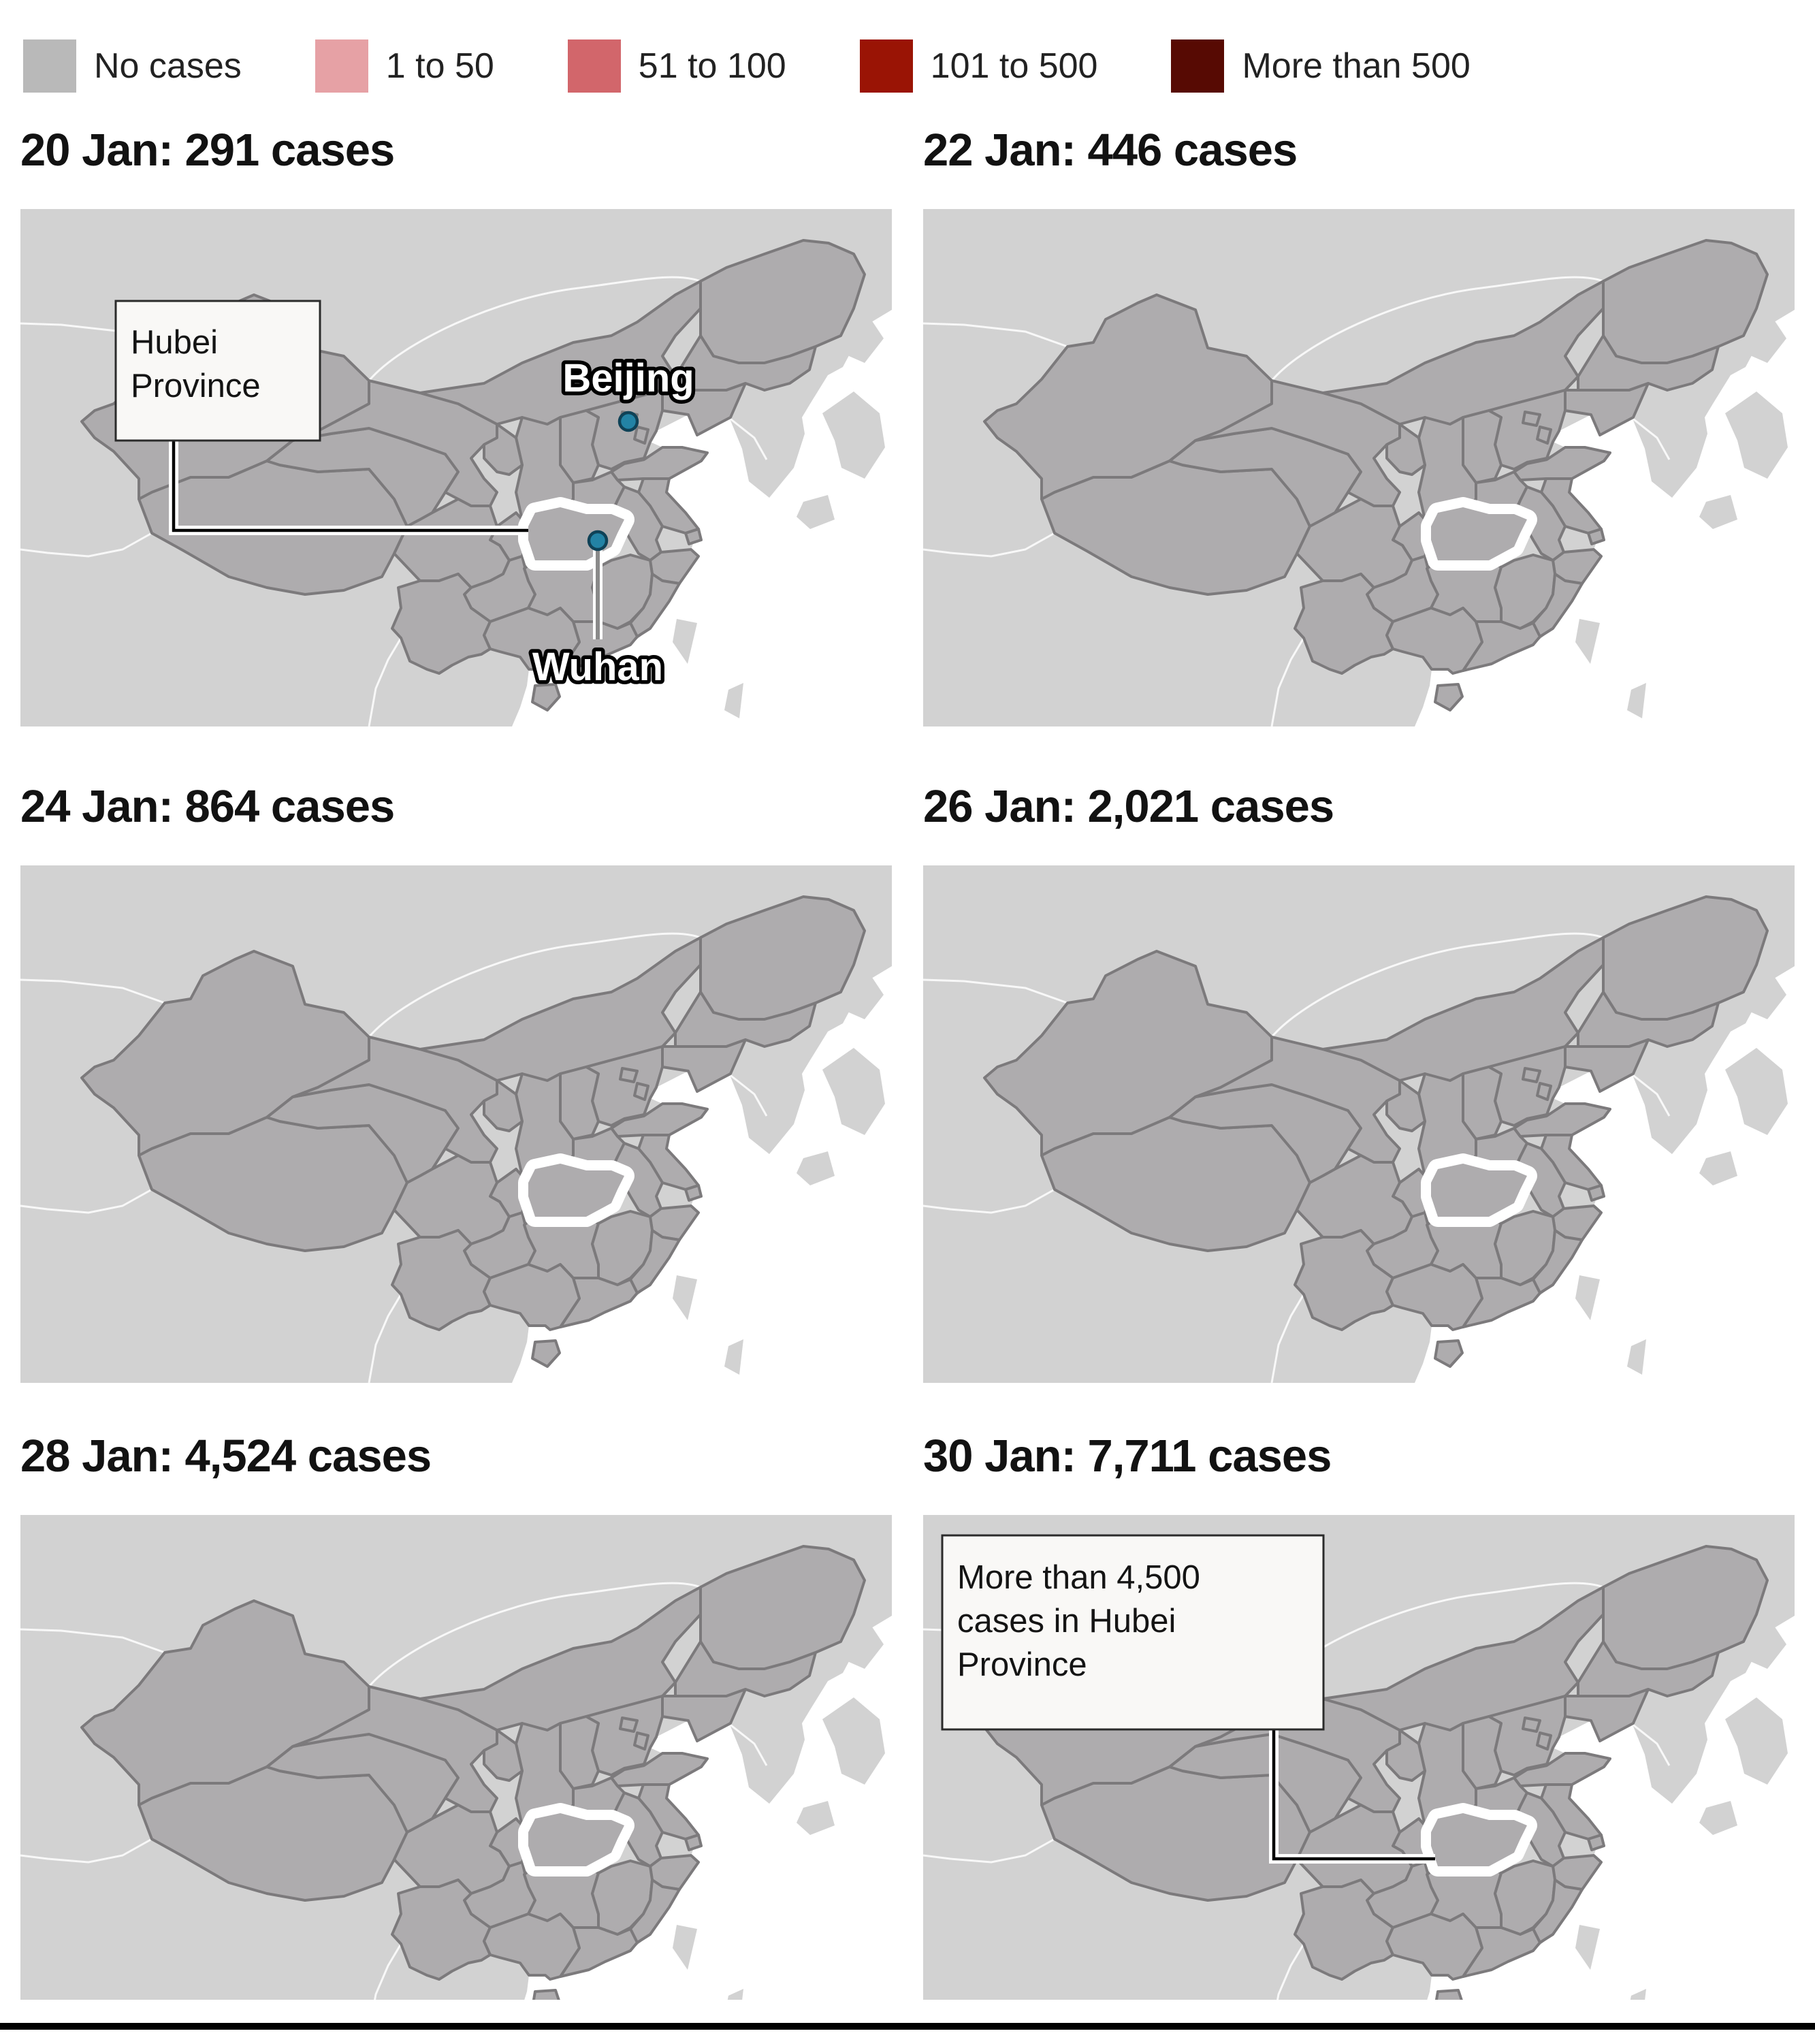 The image size is (1815, 2044). Describe the element at coordinates (168, 66) in the screenshot. I see `legend-label: No cases` at that location.